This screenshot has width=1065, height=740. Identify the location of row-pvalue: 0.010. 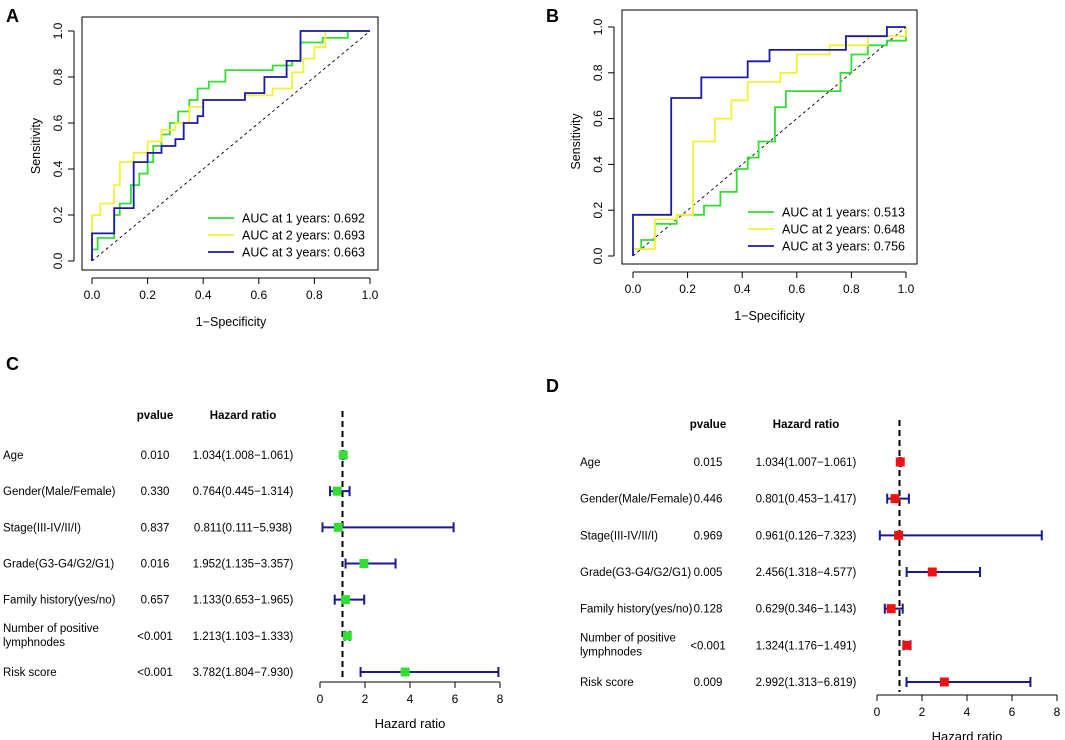
(155, 456).